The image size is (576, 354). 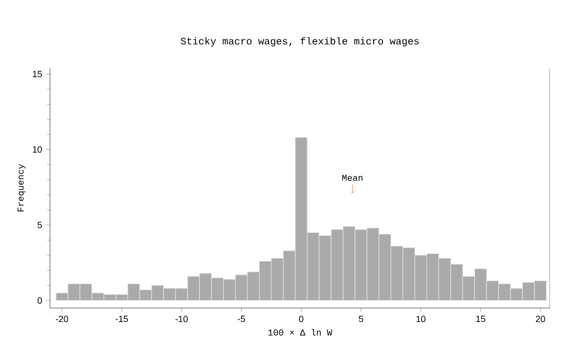 What do you see at coordinates (300, 332) in the screenshot?
I see `x-axis-title: 100 × Δ ln W` at bounding box center [300, 332].